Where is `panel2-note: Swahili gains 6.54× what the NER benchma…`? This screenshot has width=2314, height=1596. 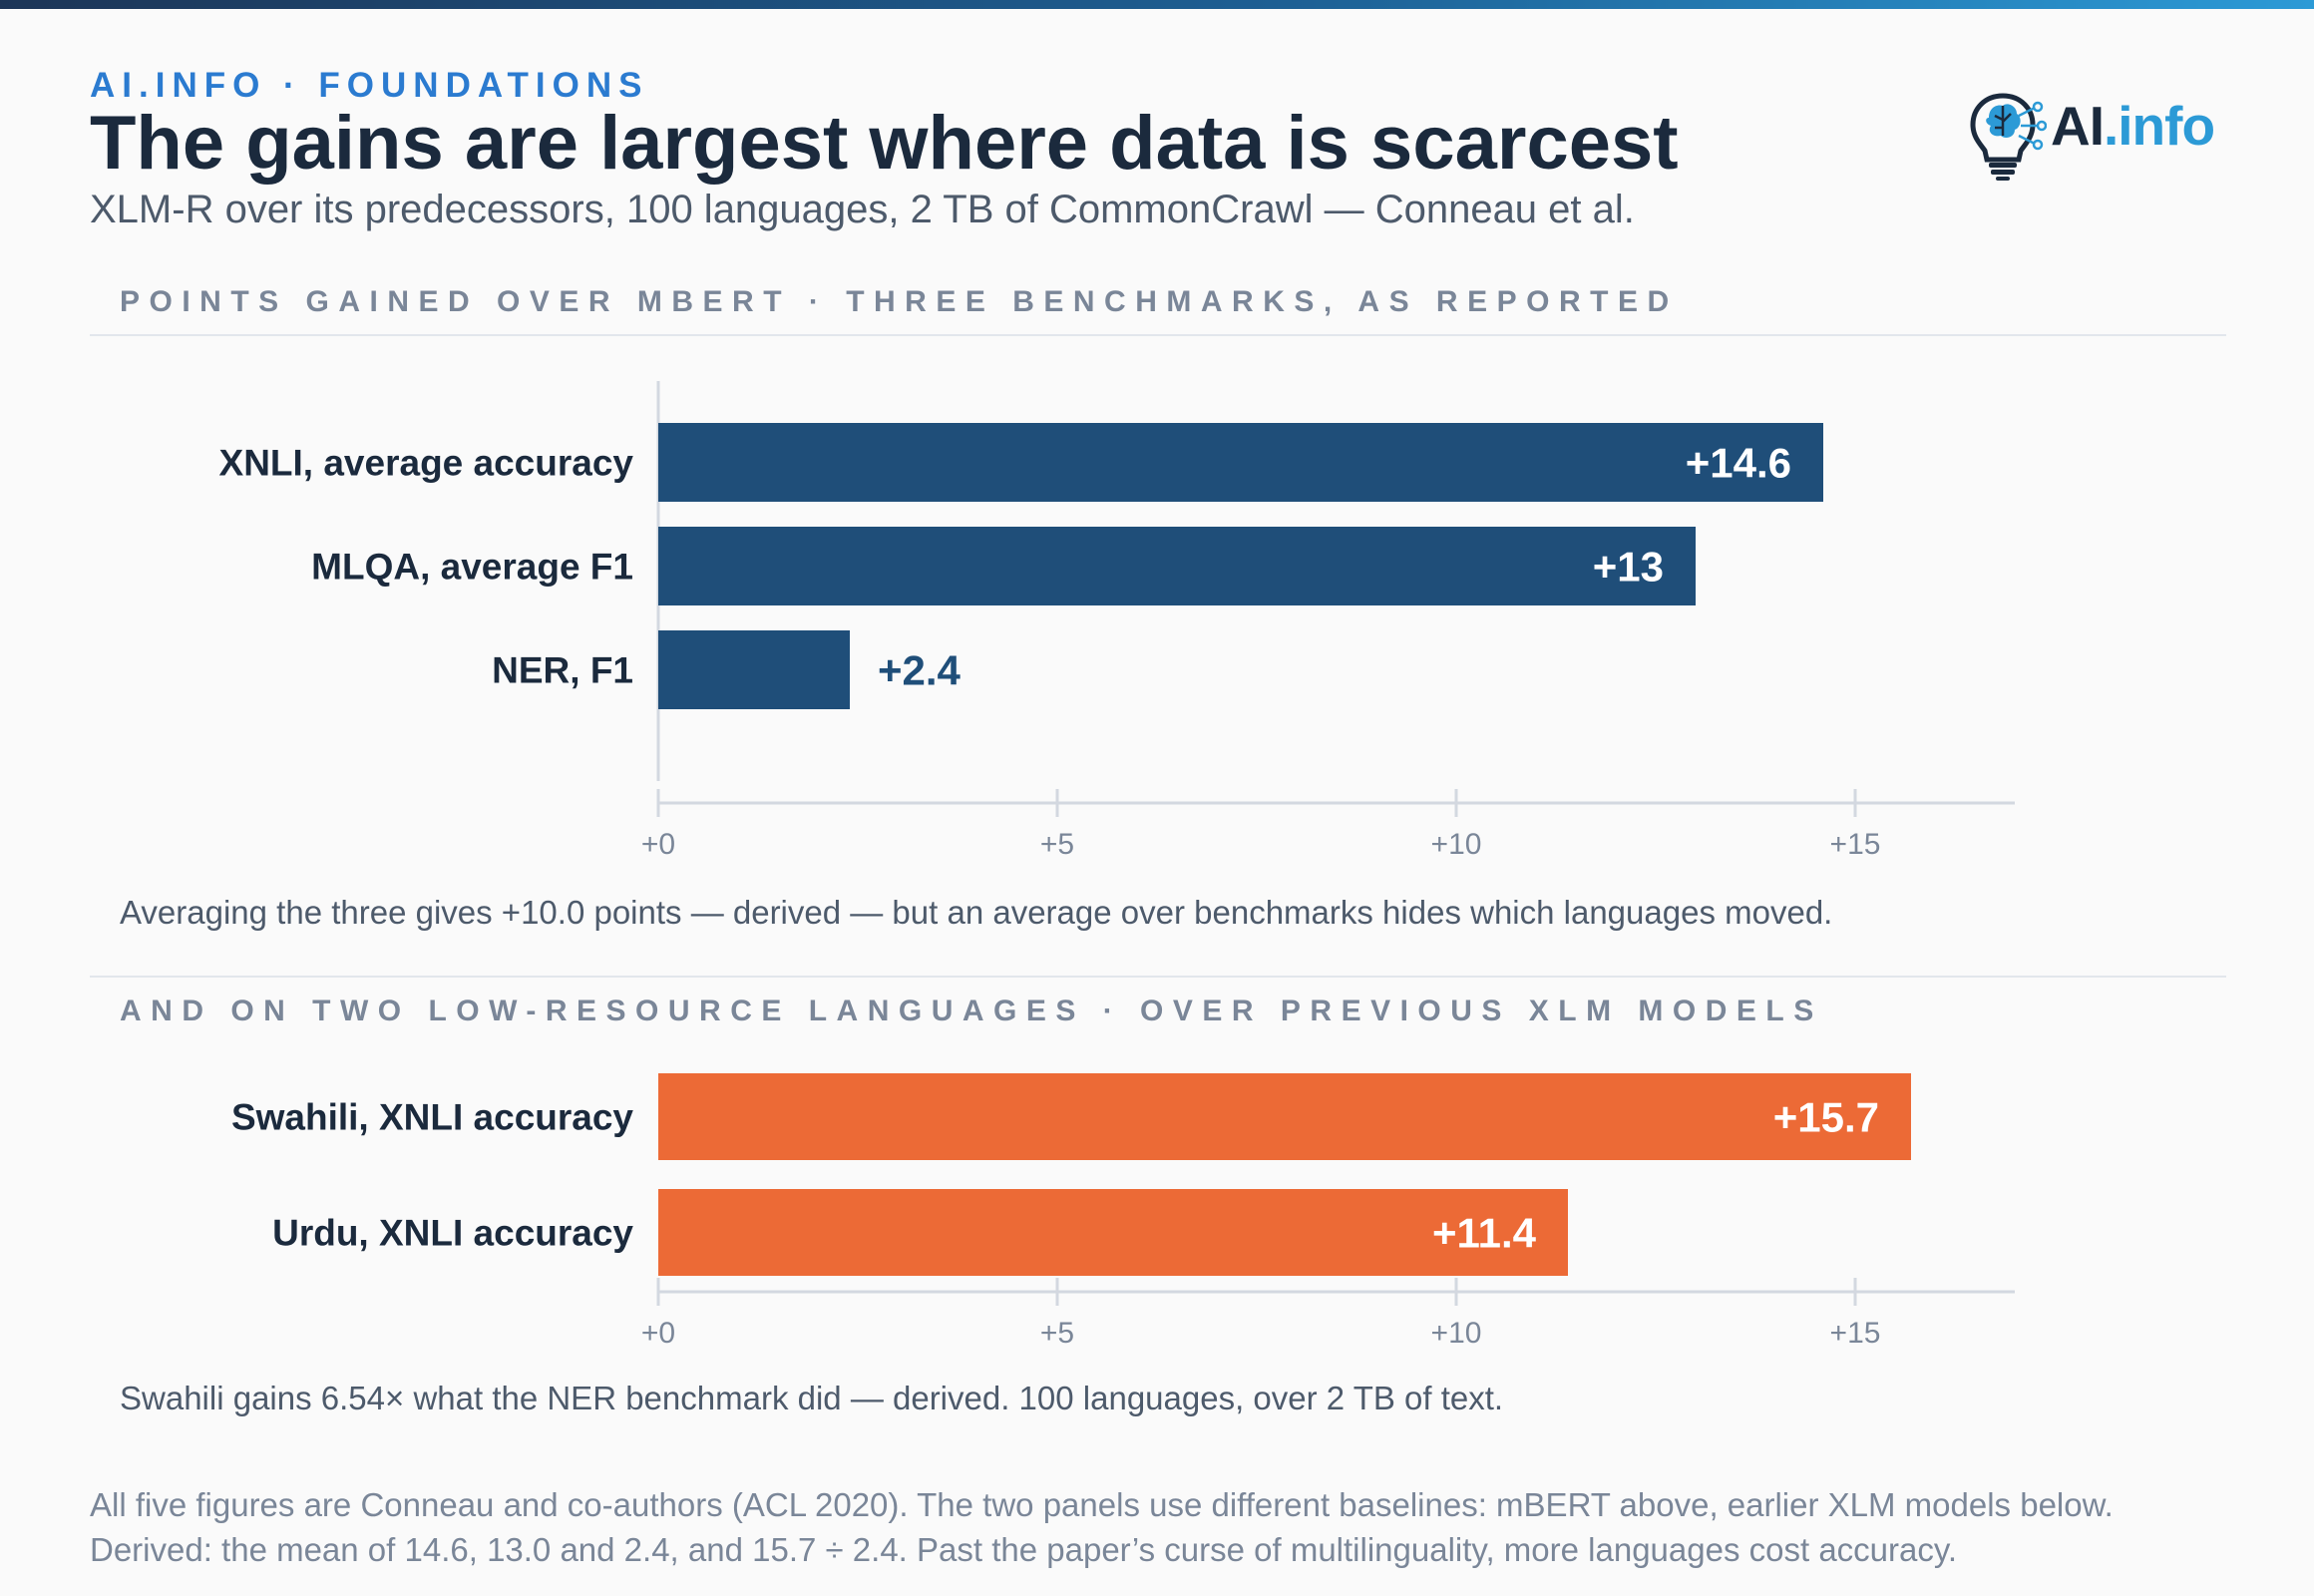 panel2-note: Swahili gains 6.54× what the NER benchma… is located at coordinates (812, 1398).